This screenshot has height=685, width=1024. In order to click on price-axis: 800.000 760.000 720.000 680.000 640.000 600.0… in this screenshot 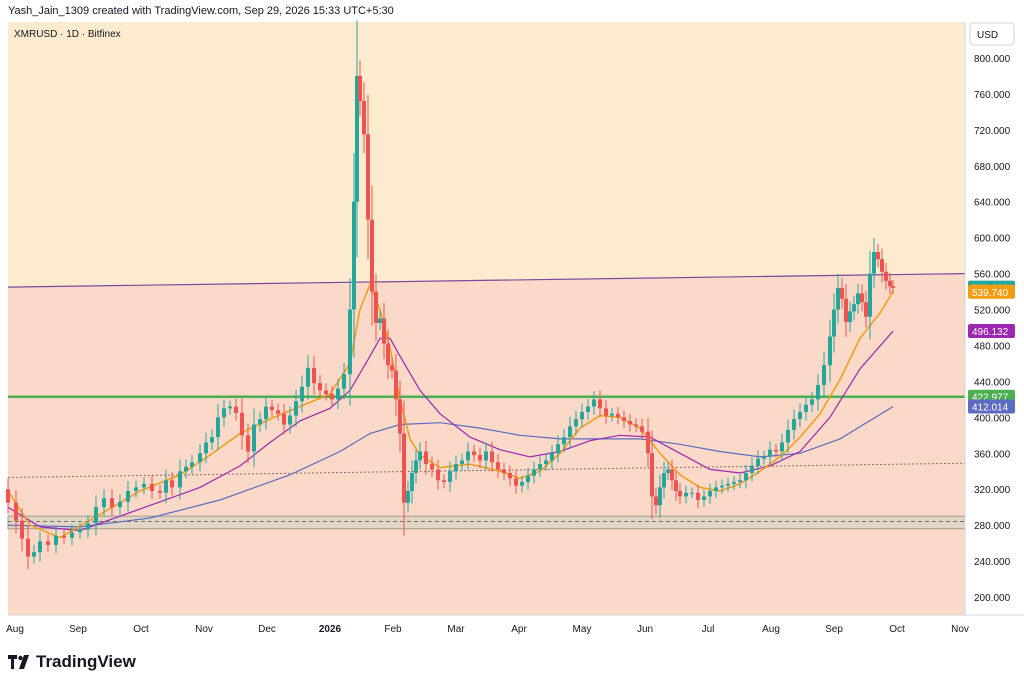, I will do `click(987, 318)`.